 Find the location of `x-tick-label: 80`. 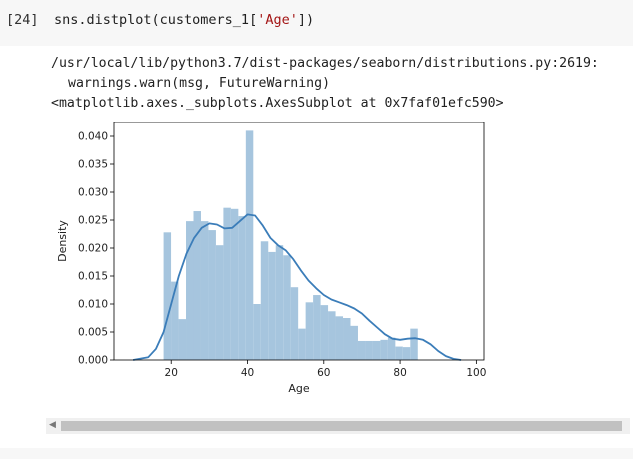

x-tick-label: 80 is located at coordinates (399, 373).